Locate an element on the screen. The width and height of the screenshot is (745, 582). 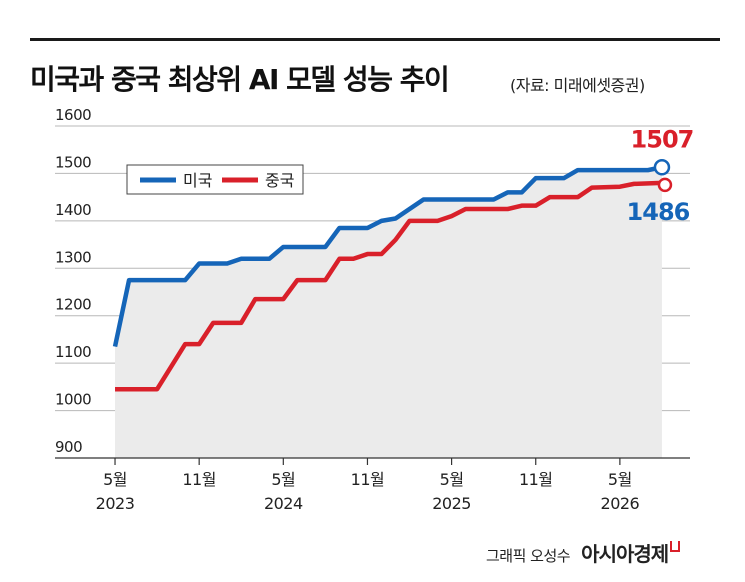
china-end-marker is located at coordinates (665, 185).